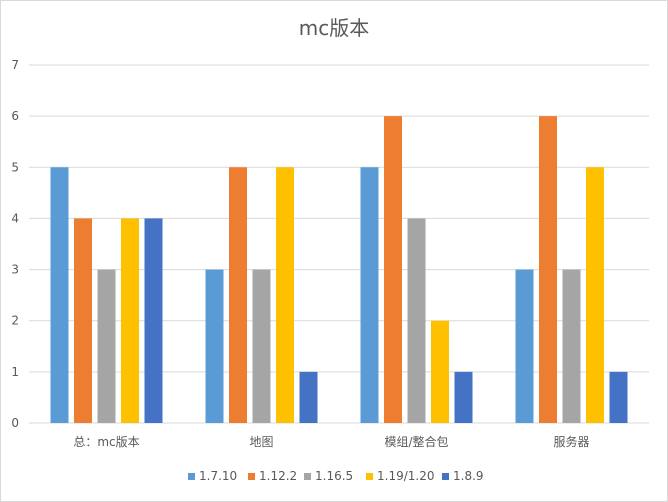  I want to click on bar-1.7.10-服务器, so click(524, 346).